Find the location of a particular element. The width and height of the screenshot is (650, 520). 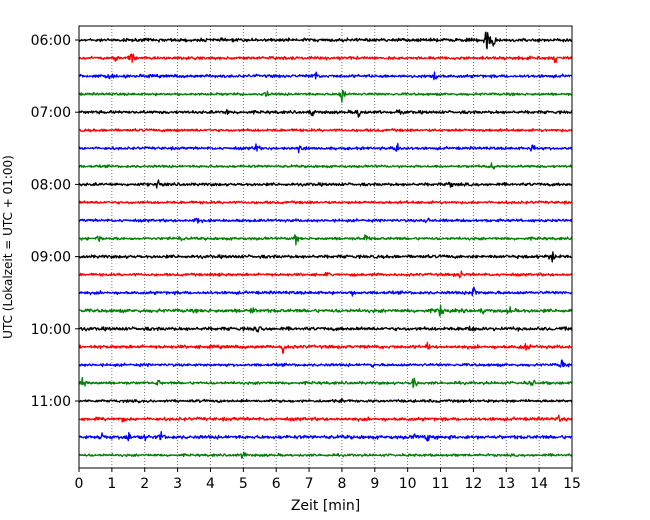

x-tick-label: 5 is located at coordinates (243, 484).